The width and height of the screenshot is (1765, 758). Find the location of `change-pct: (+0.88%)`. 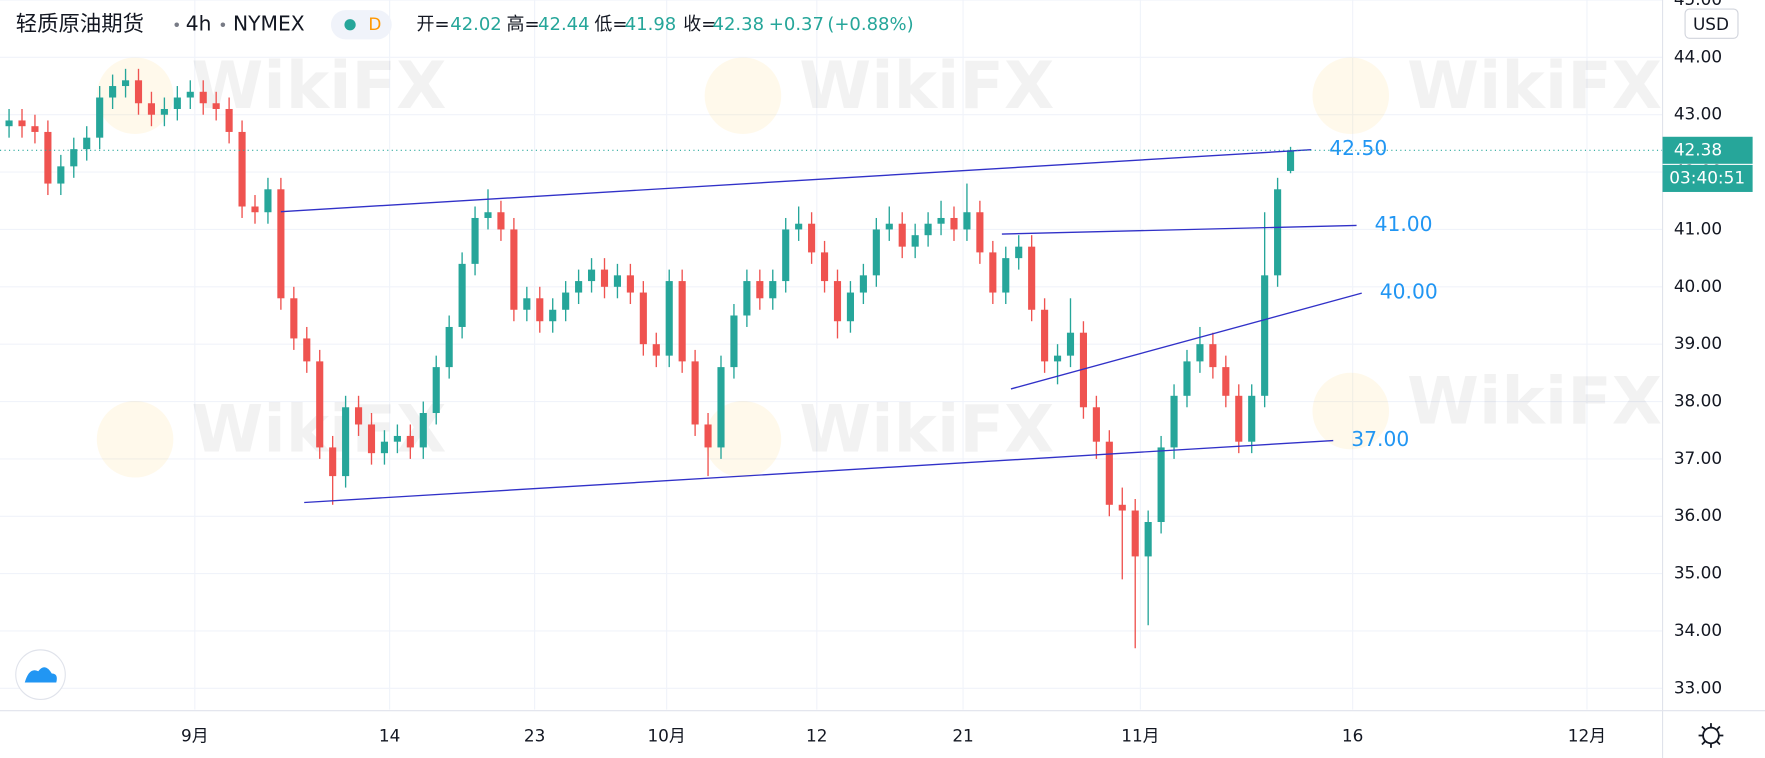

change-pct: (+0.88%) is located at coordinates (870, 24).